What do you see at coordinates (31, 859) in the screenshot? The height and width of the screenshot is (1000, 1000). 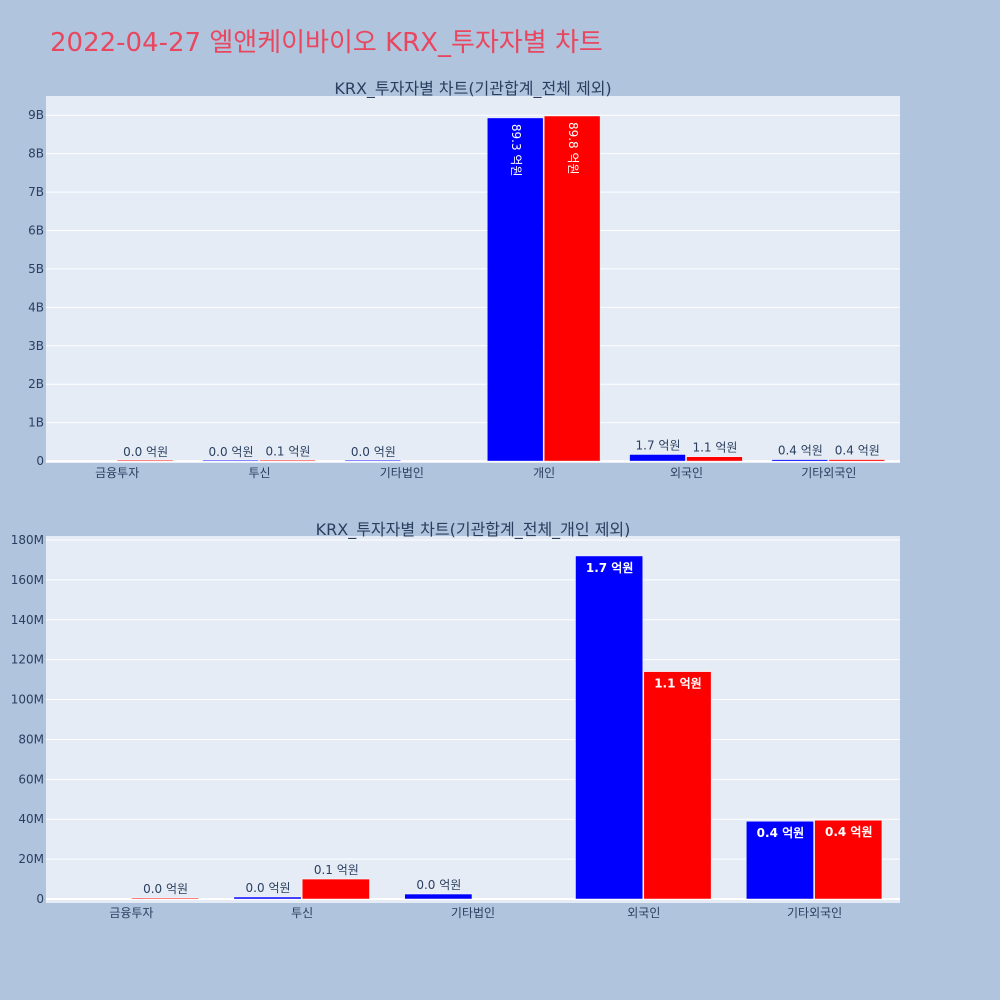 I see `y-tick-label: 20M` at bounding box center [31, 859].